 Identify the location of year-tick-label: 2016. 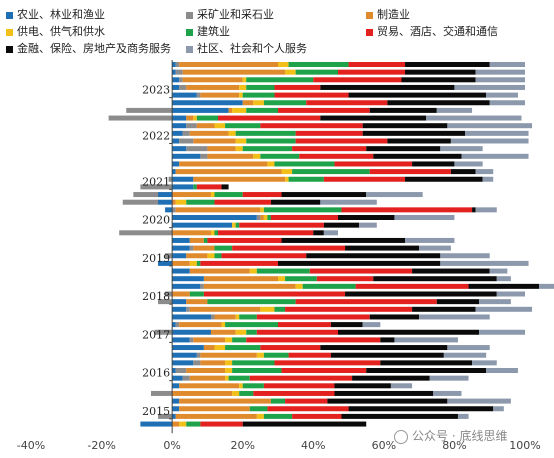
(156, 373).